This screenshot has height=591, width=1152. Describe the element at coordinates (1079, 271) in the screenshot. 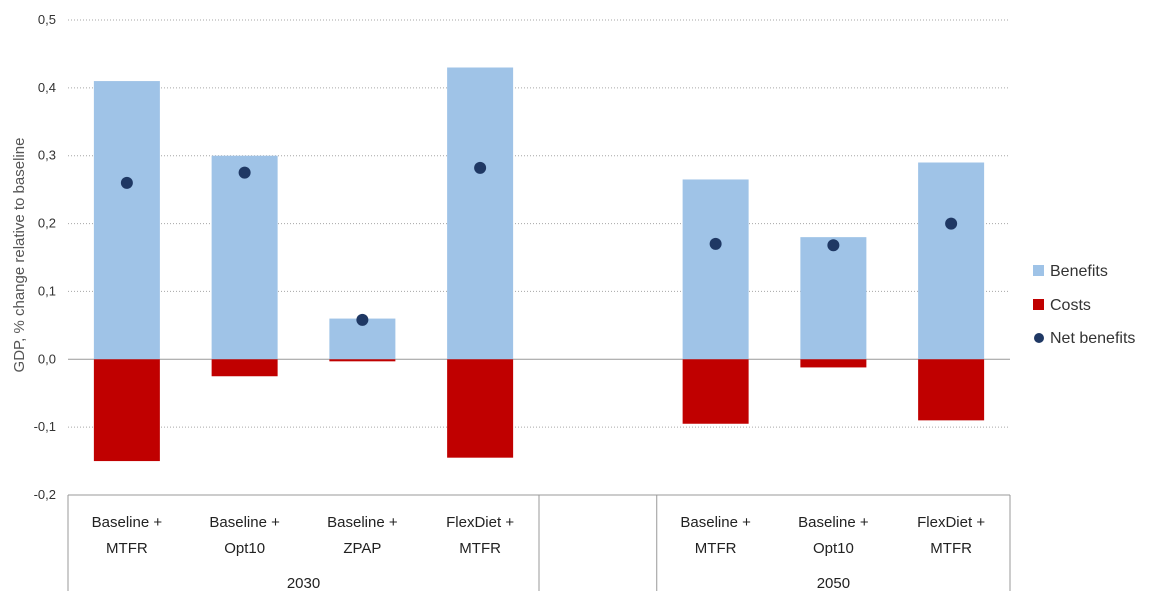

I see `legend-label: Benefits` at that location.